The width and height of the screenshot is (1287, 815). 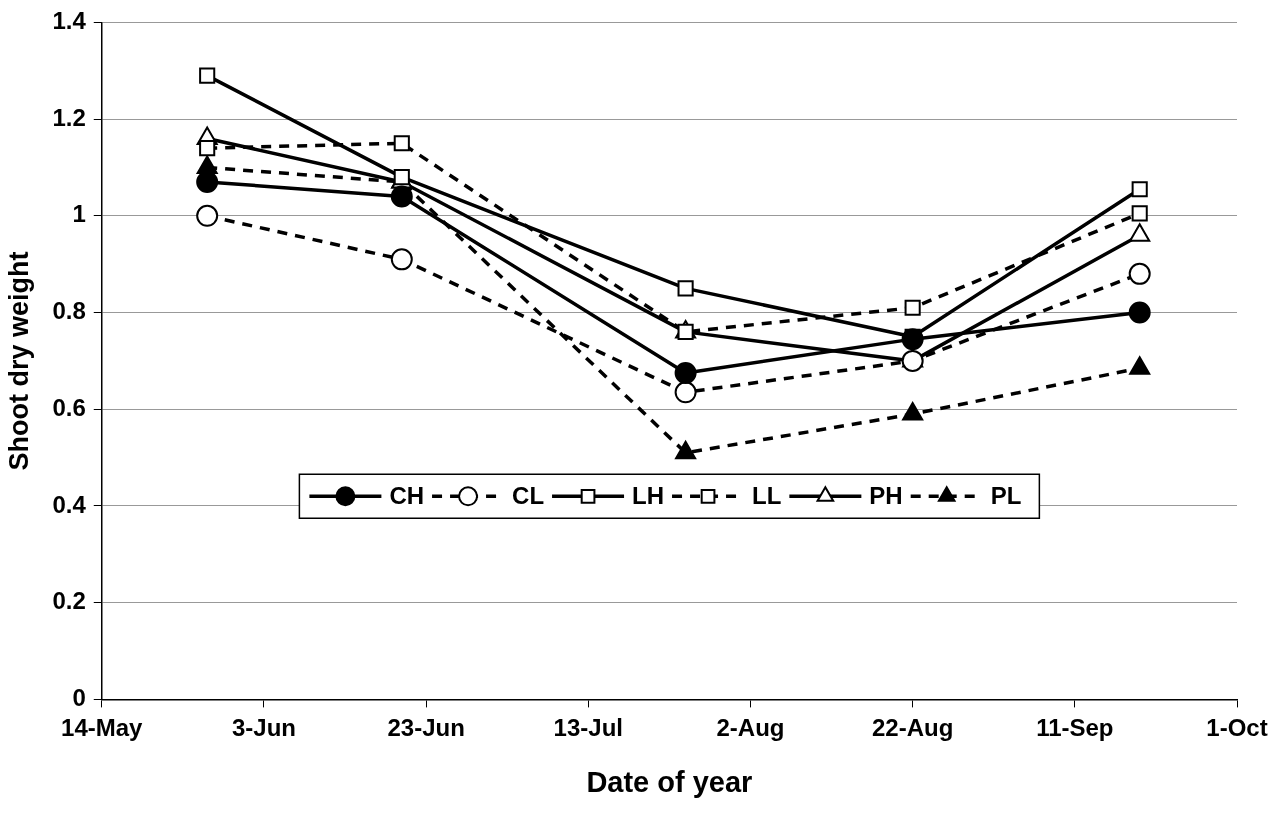 What do you see at coordinates (767, 495) in the screenshot?
I see `legend-label: LL` at bounding box center [767, 495].